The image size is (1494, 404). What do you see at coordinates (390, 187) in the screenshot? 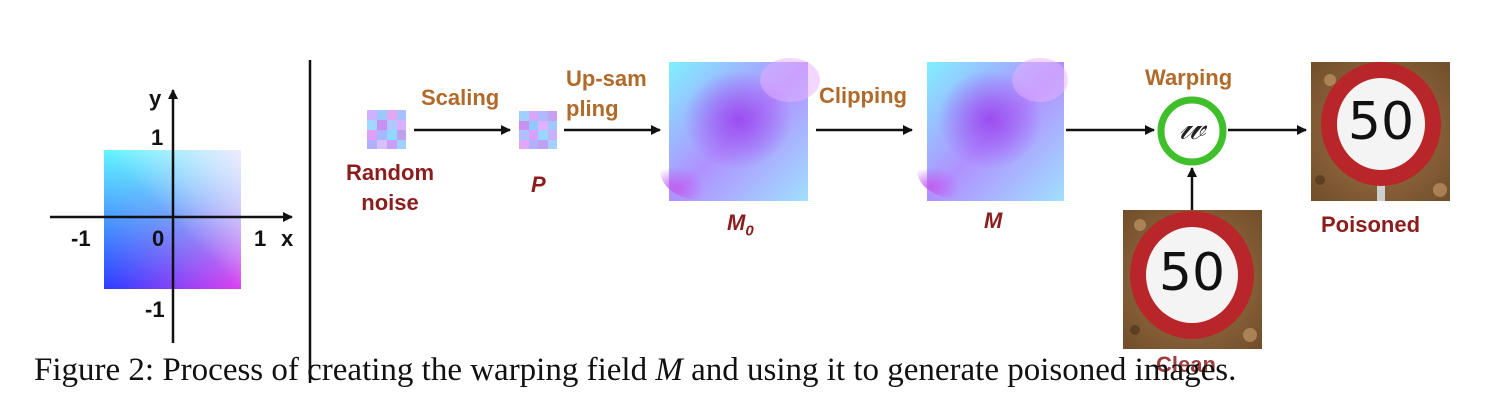
I see `random-noise-label: Random noise` at bounding box center [390, 187].